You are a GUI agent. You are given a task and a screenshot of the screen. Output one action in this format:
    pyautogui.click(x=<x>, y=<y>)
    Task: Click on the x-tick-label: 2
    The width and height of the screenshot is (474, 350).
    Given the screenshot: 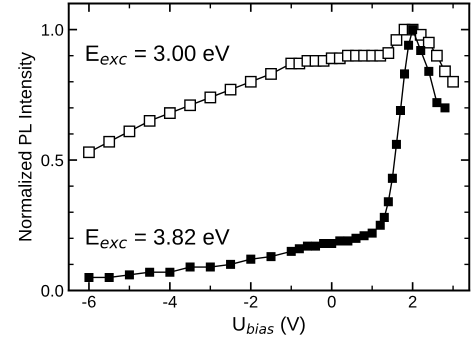 What is the action you would take?
    pyautogui.click(x=412, y=302)
    